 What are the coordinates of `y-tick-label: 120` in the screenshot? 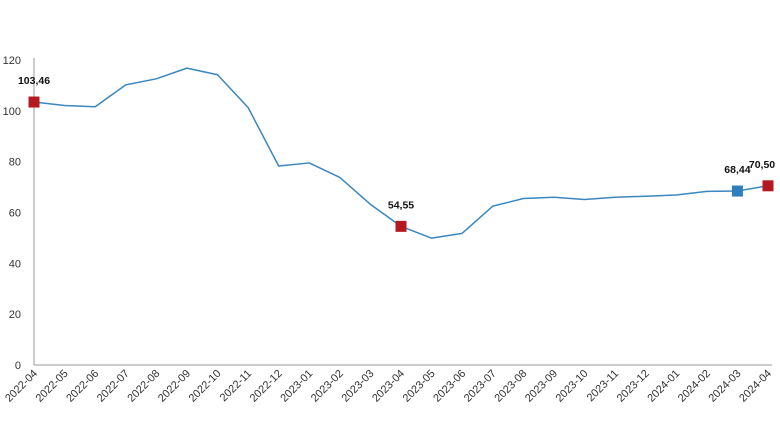 It's located at (12, 61).